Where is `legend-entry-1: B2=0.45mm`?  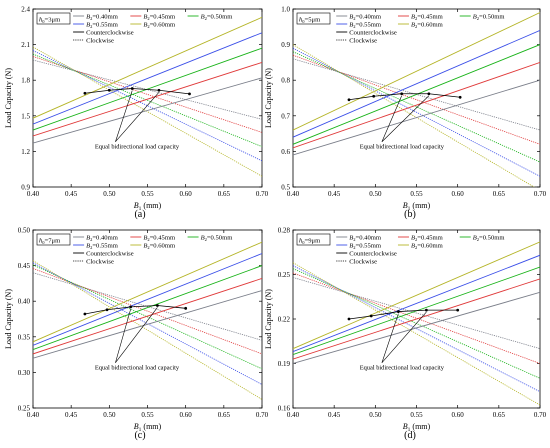 legend-entry-1: B2=0.45mm is located at coordinates (159, 238).